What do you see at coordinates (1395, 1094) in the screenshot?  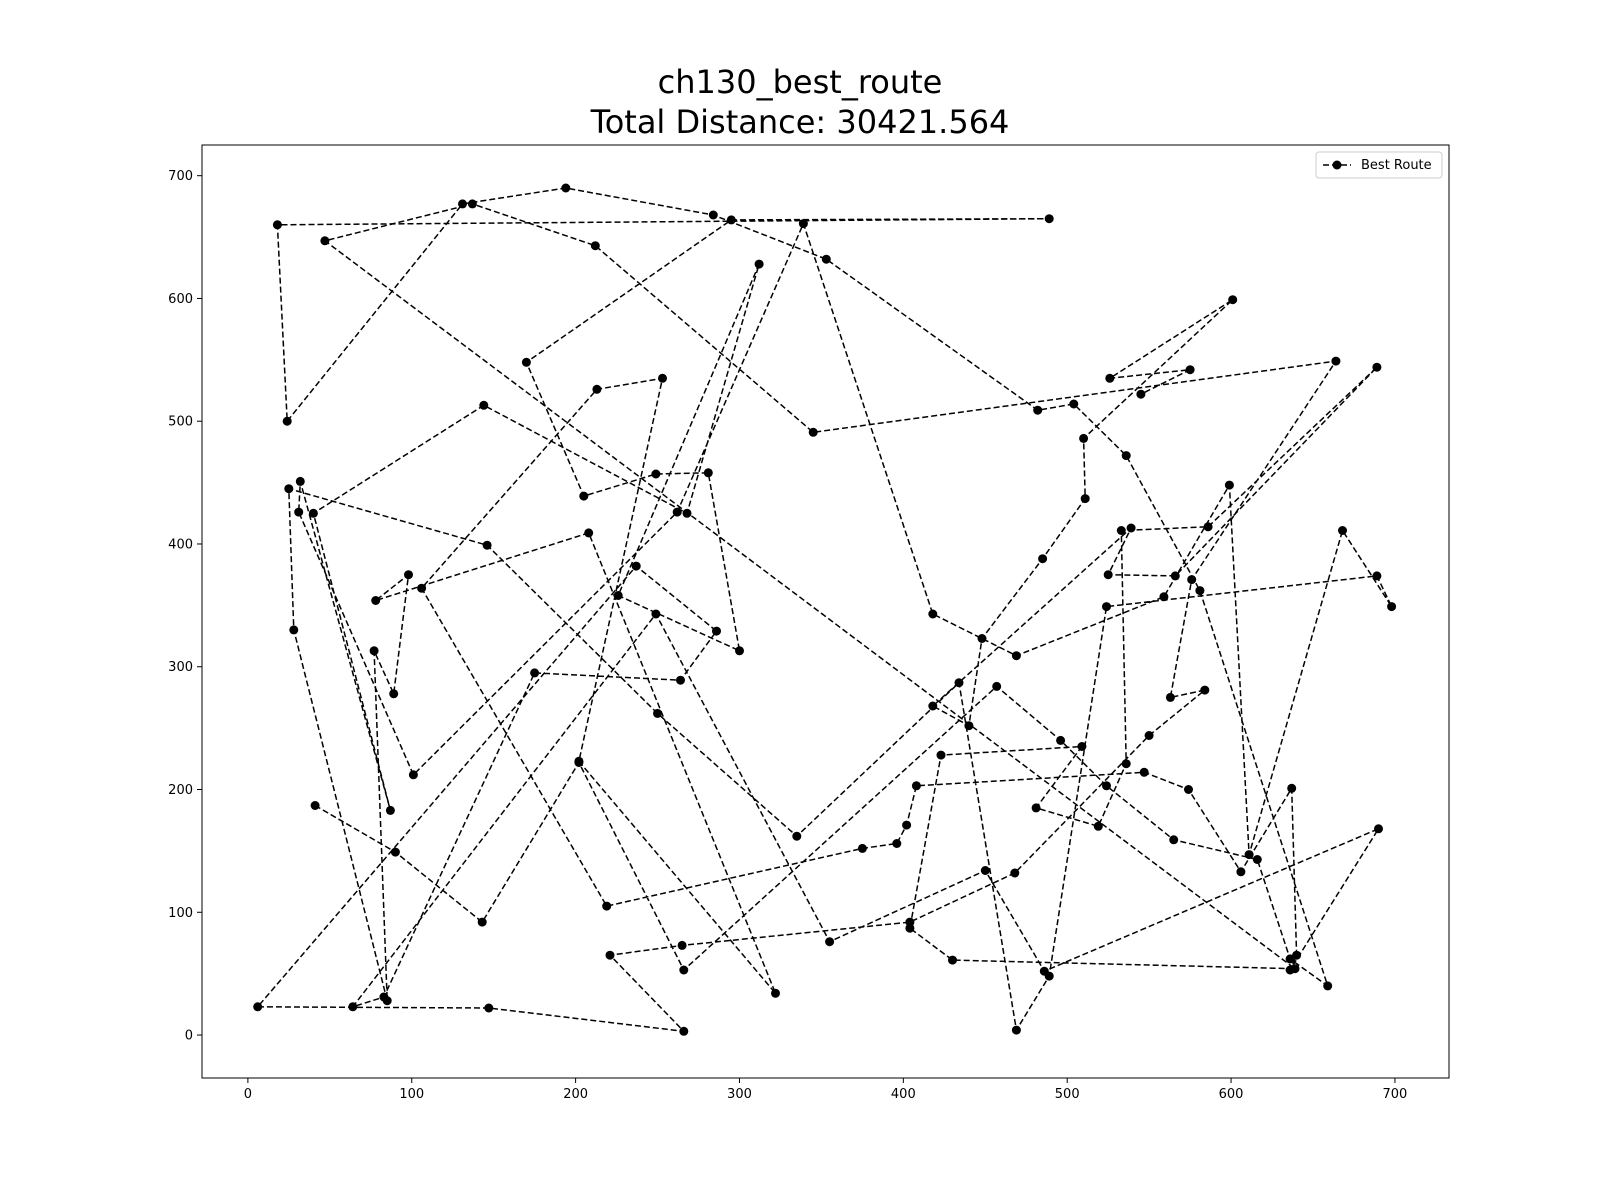 I see `x-tick-label: 700` at bounding box center [1395, 1094].